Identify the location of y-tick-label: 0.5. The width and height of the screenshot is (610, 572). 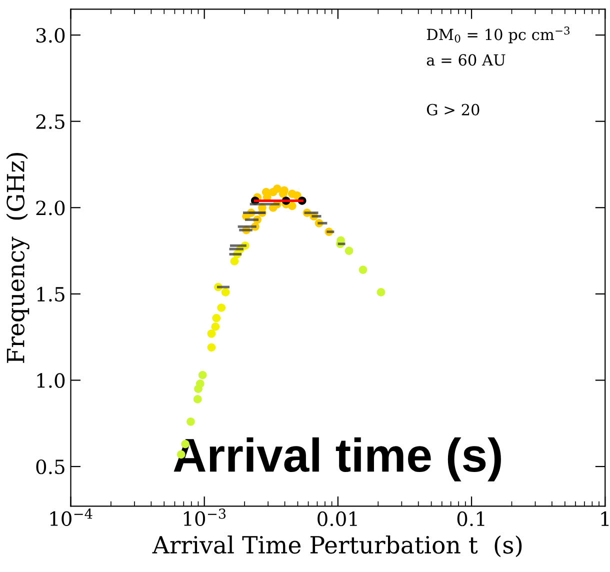
(50, 466).